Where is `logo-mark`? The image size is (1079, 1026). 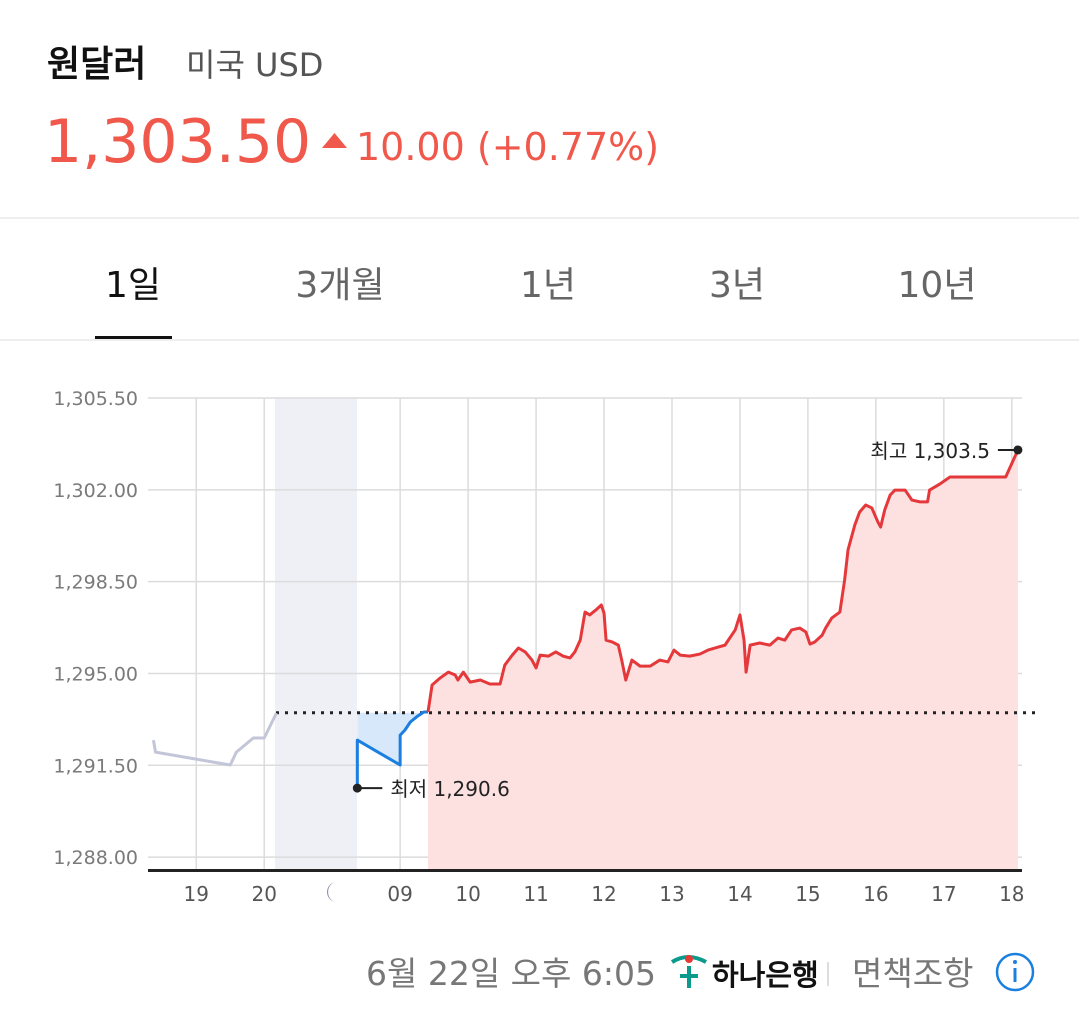 logo-mark is located at coordinates (689, 977).